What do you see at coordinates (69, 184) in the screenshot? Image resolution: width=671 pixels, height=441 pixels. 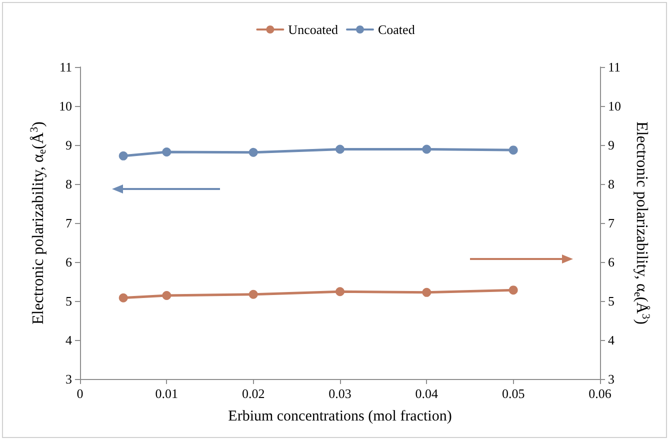 I see `y-tick-label: 8` at bounding box center [69, 184].